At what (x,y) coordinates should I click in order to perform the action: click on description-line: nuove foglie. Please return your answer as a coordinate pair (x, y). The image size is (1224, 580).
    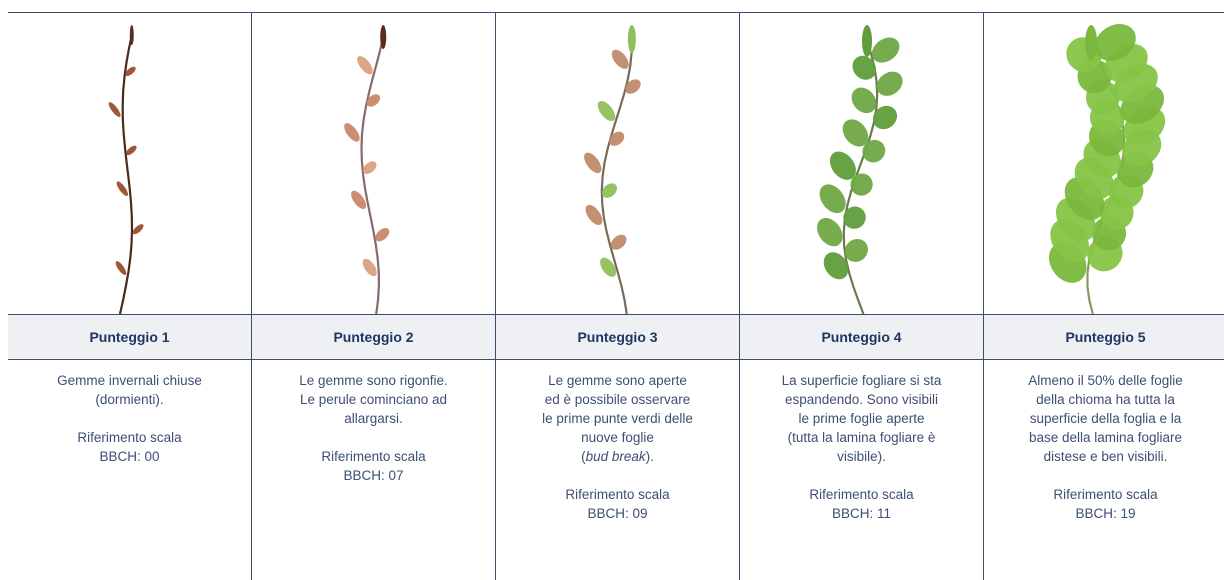
    Looking at the image, I should click on (617, 437).